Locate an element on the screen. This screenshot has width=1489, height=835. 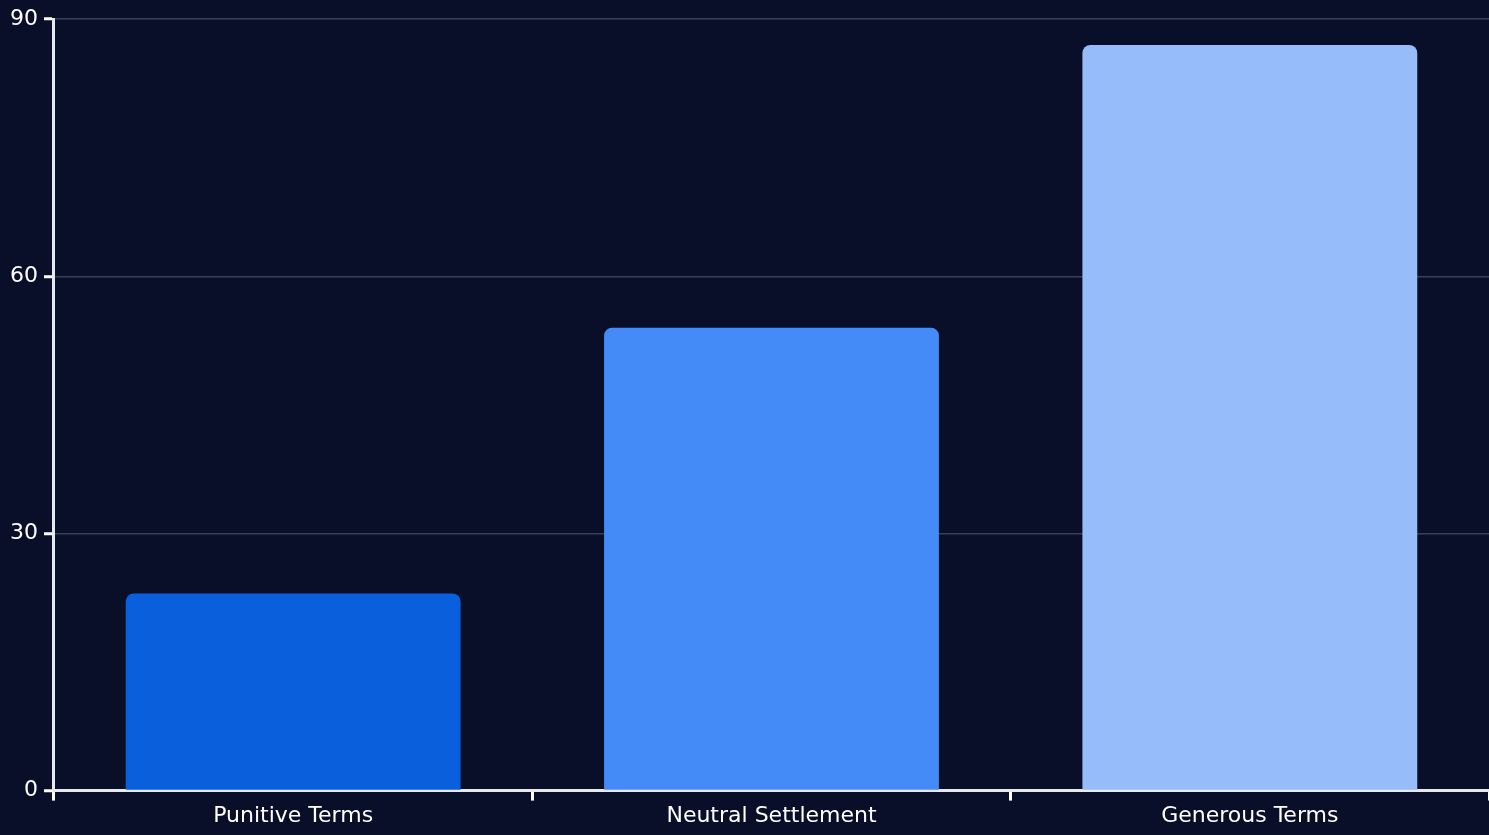
x-tick-label: Punitive Terms is located at coordinates (293, 814).